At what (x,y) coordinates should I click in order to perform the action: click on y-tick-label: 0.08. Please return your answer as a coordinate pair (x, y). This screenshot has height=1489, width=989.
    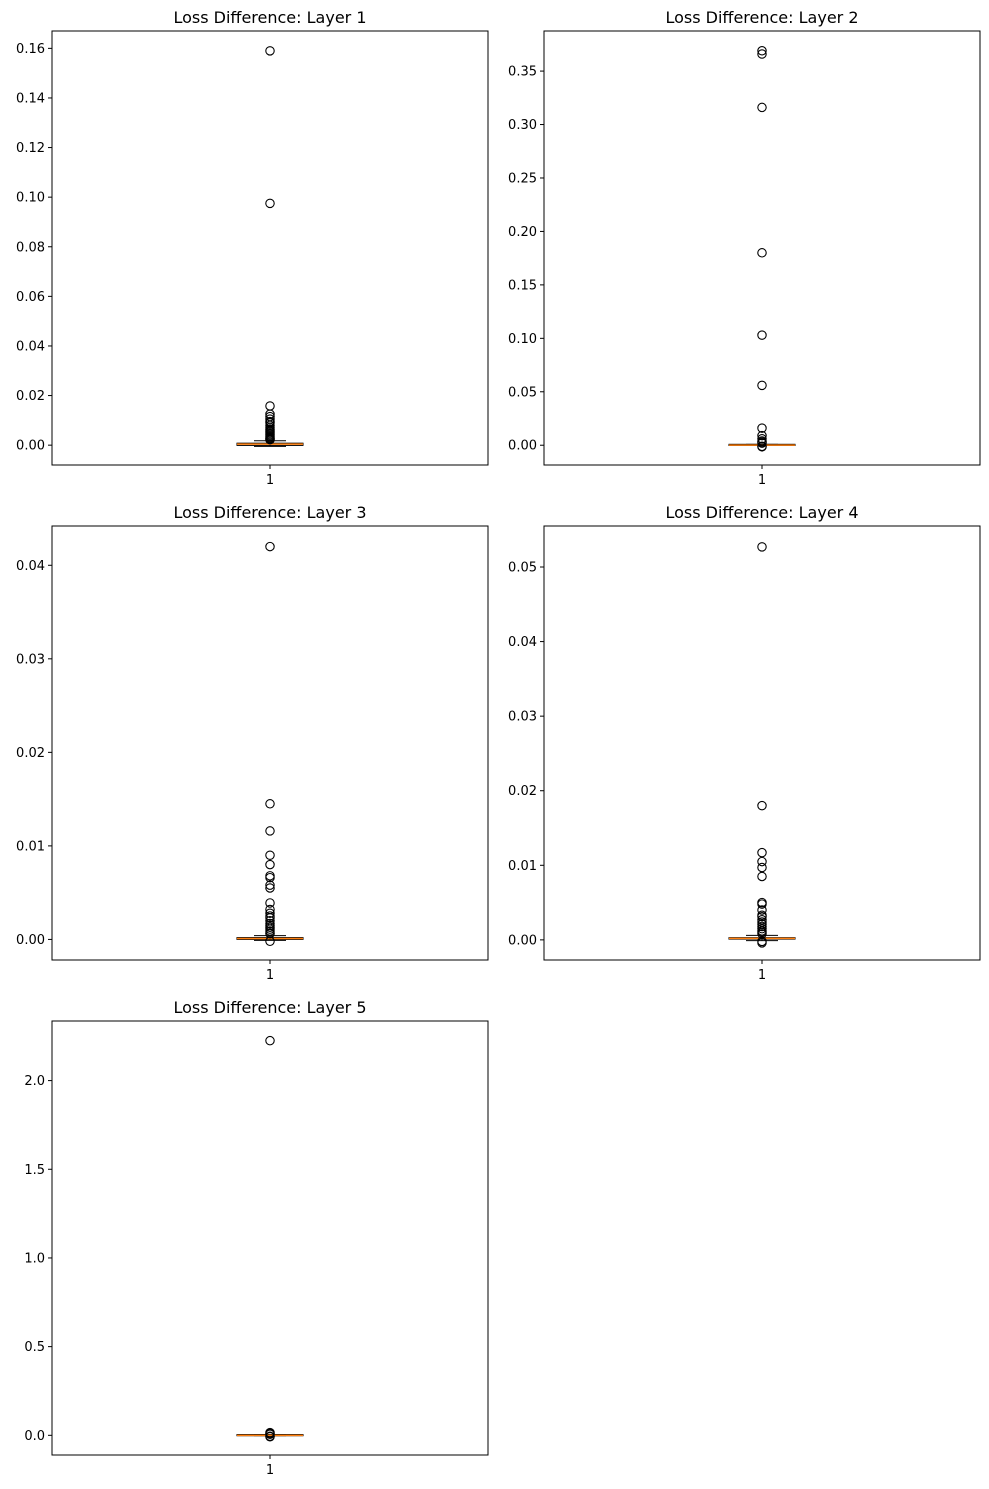
    Looking at the image, I should click on (30, 247).